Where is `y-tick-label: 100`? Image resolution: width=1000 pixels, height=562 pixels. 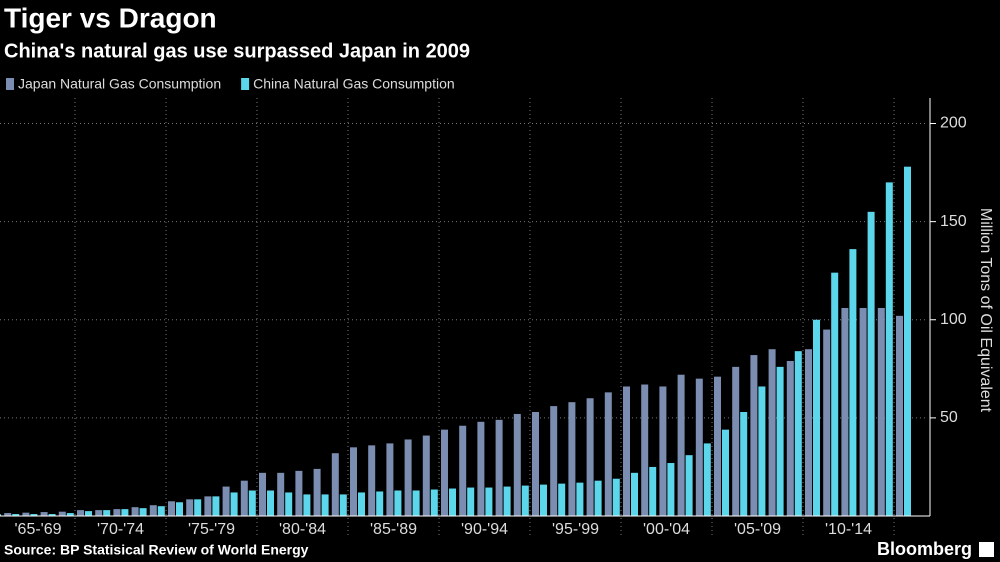
y-tick-label: 100 is located at coordinates (953, 319).